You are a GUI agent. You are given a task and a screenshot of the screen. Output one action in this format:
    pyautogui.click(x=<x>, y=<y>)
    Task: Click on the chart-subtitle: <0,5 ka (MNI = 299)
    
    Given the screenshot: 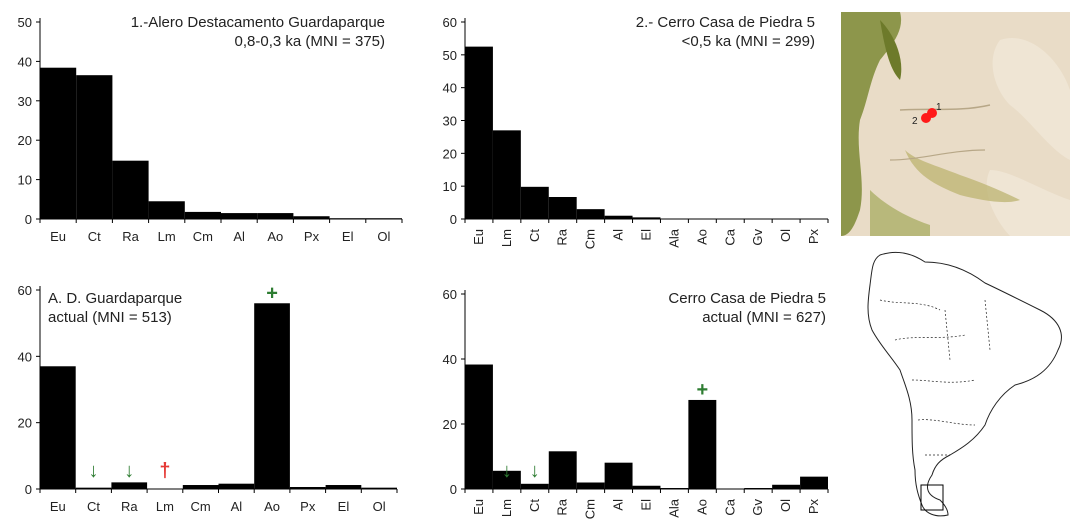 What is the action you would take?
    pyautogui.click(x=748, y=41)
    